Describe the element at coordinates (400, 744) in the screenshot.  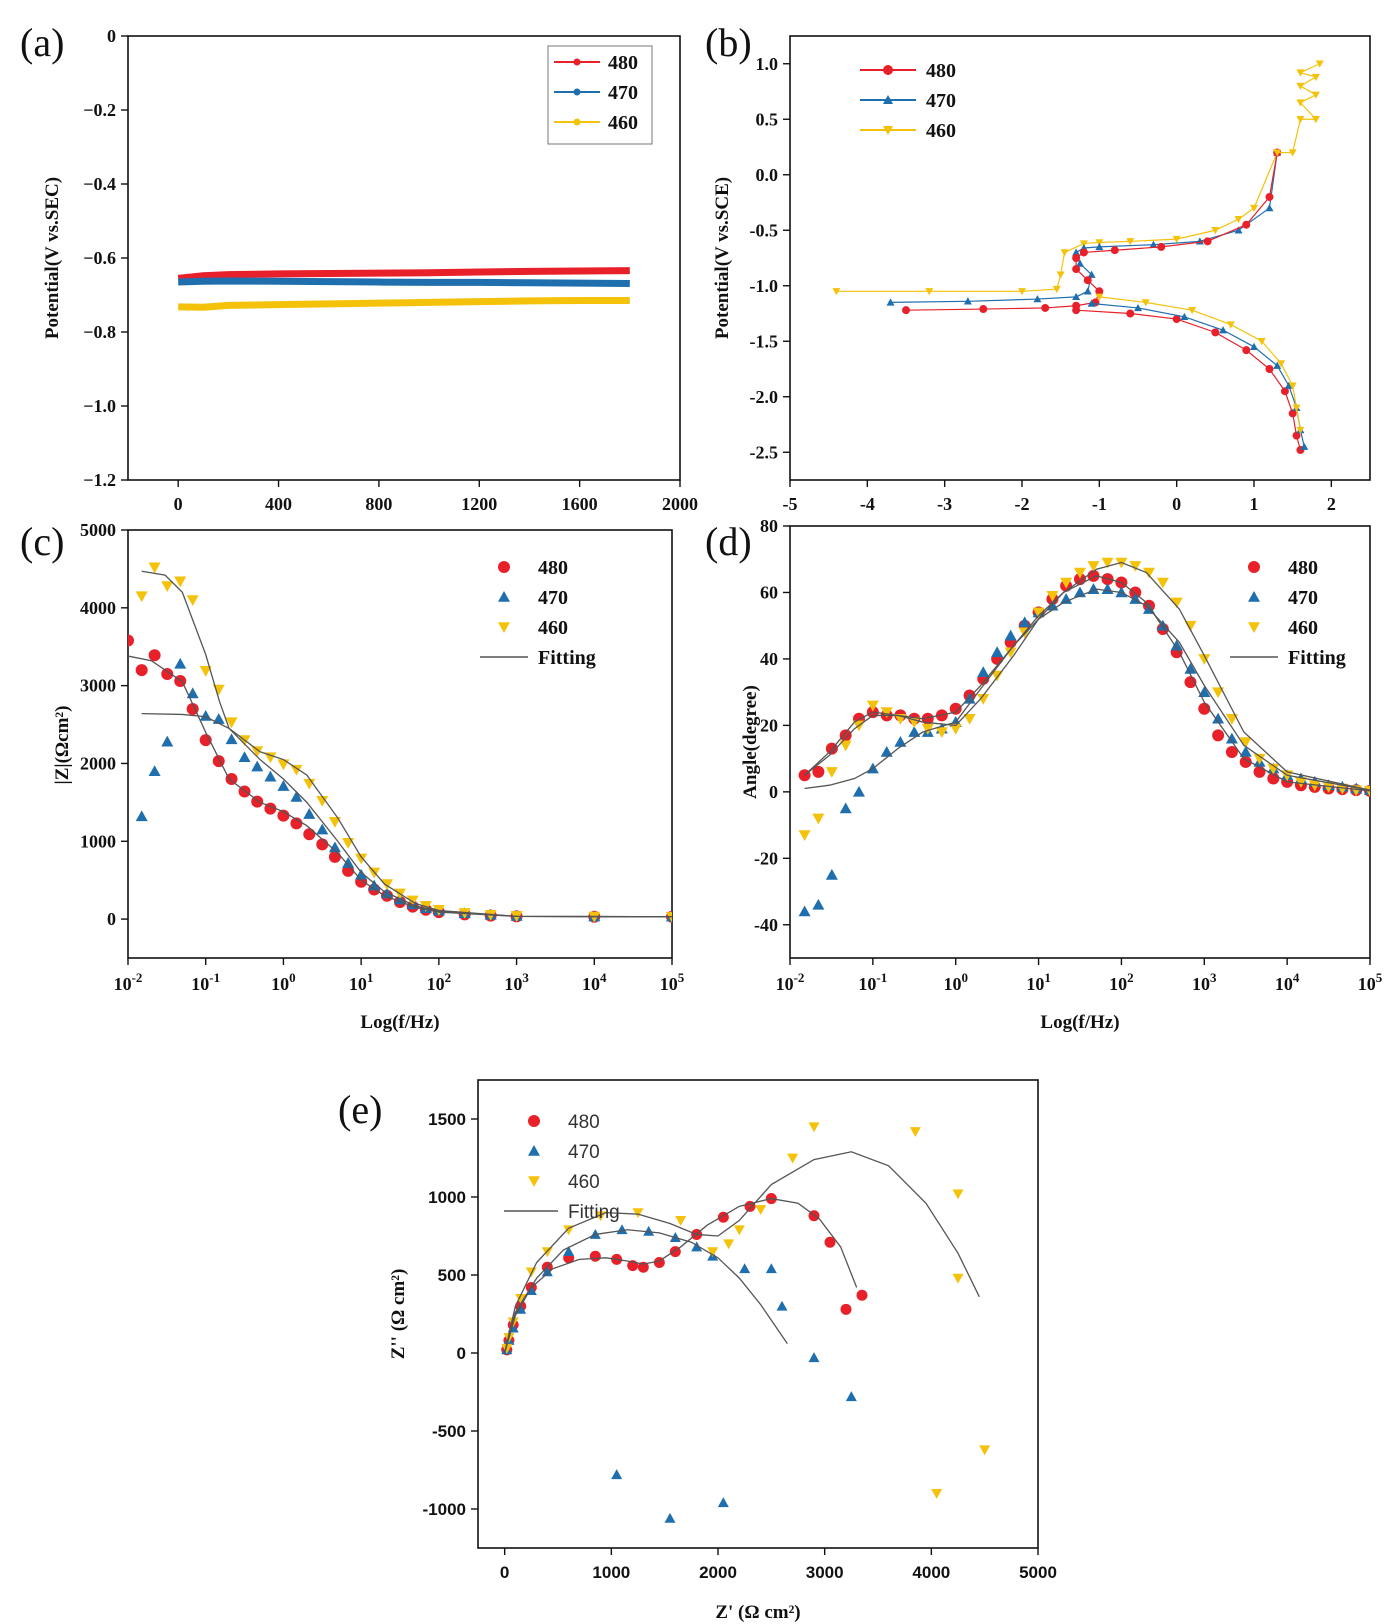
I see `plot-frame` at that location.